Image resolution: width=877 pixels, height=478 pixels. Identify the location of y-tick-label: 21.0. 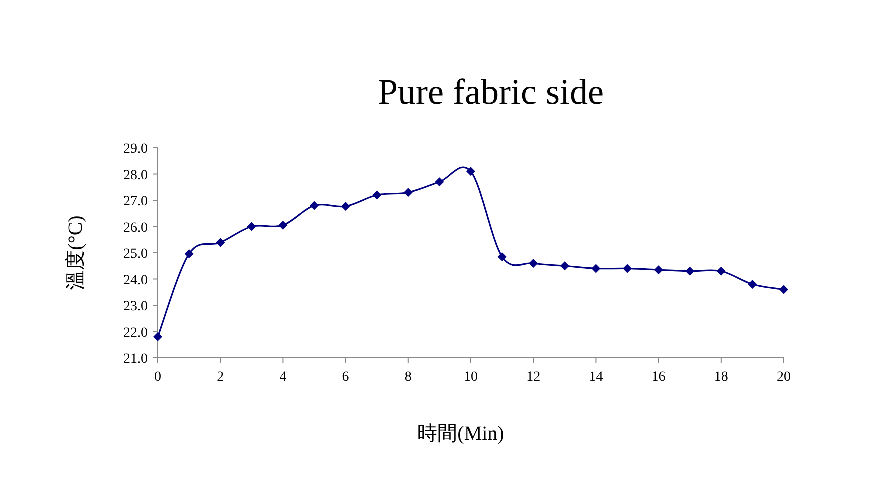
(136, 359).